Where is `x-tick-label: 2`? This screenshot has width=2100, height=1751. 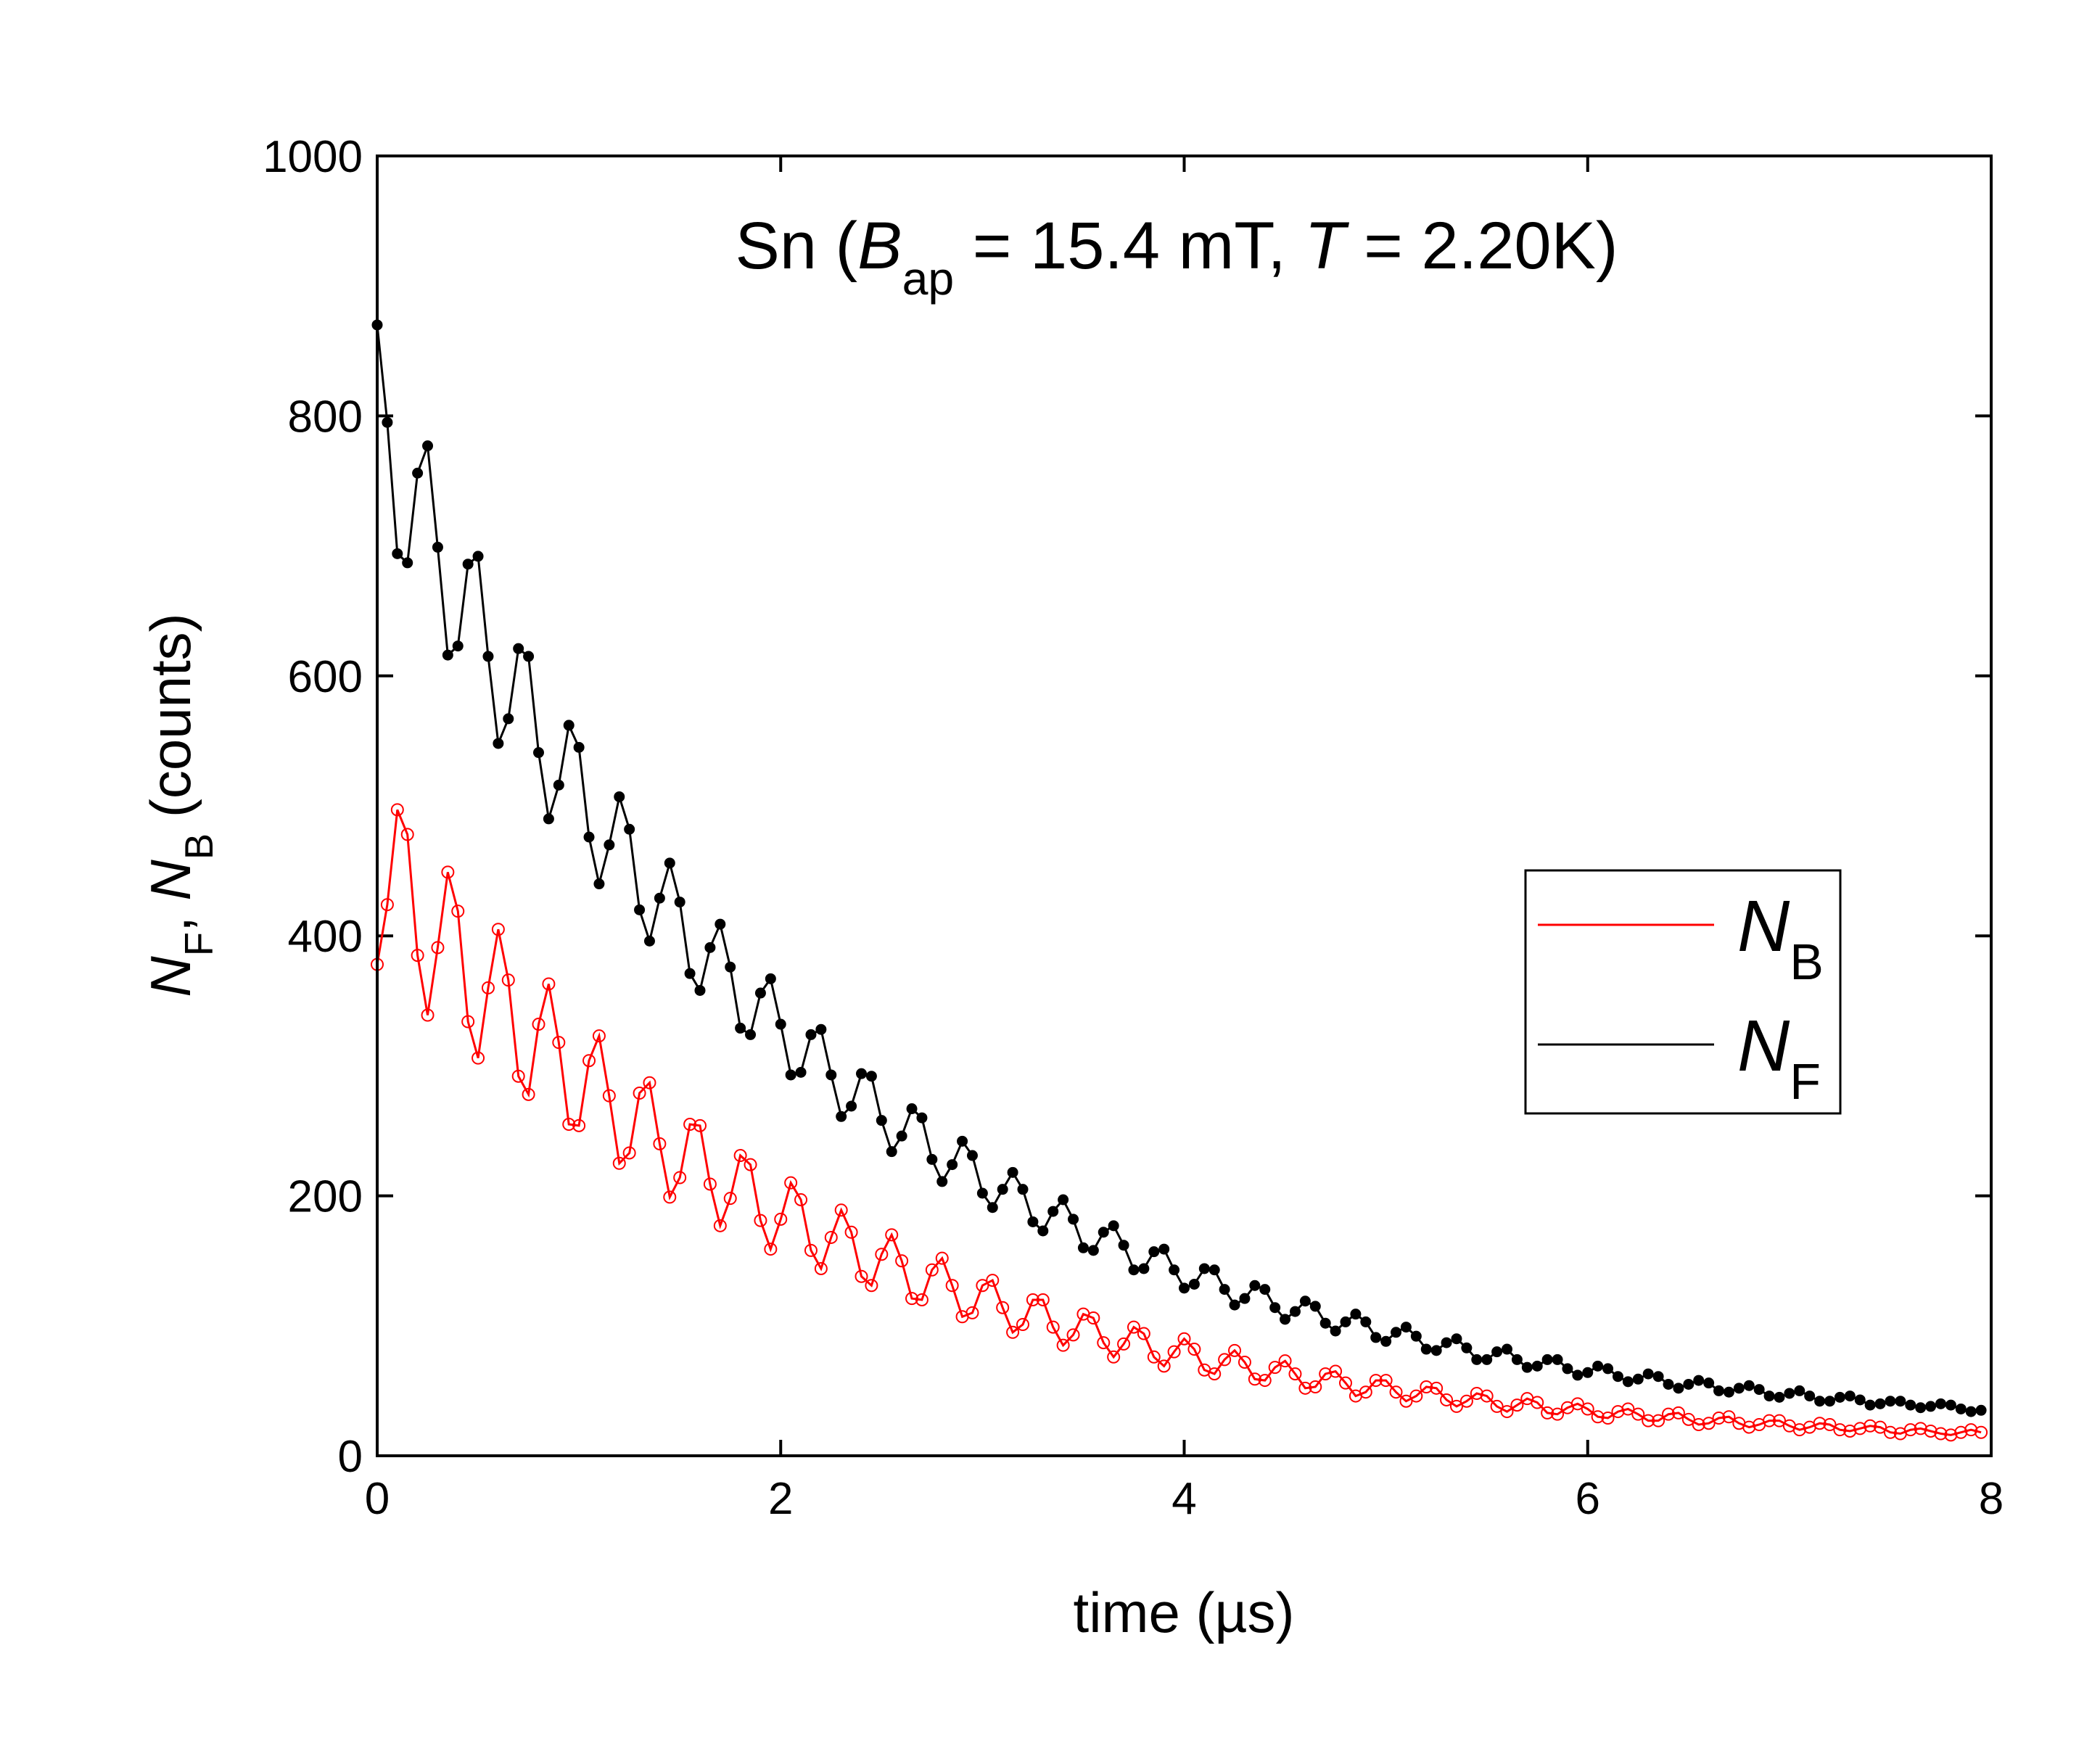
x-tick-label: 2 is located at coordinates (780, 1499).